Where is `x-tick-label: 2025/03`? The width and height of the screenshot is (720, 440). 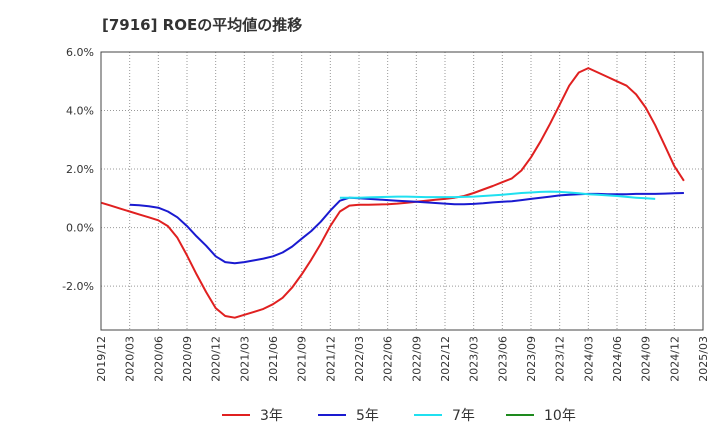
x-tick-label: 2025/03 is located at coordinates (703, 359).